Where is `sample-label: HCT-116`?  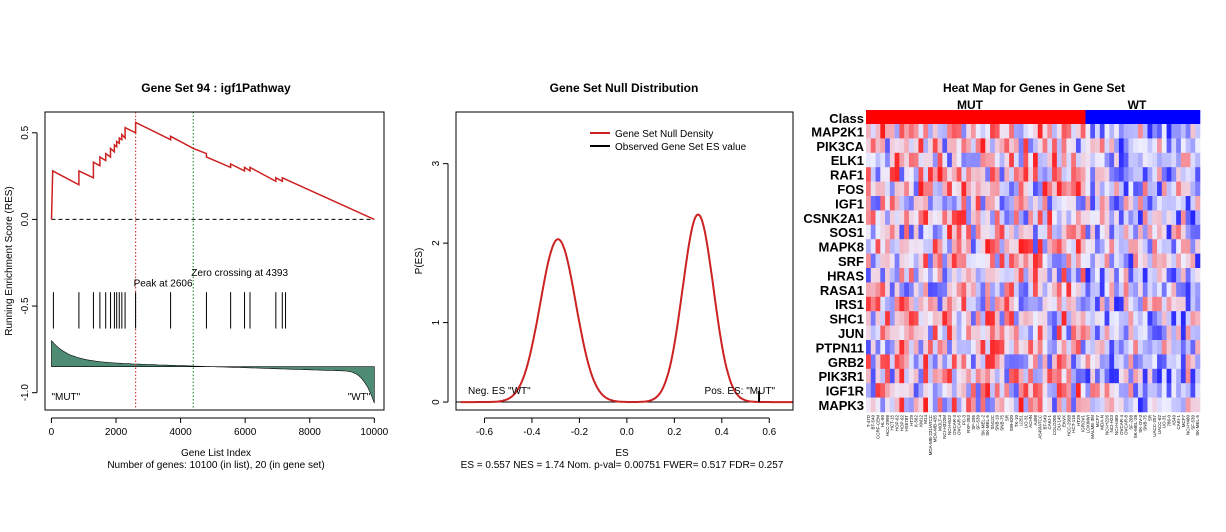
sample-label: HCT-116 is located at coordinates (1073, 424).